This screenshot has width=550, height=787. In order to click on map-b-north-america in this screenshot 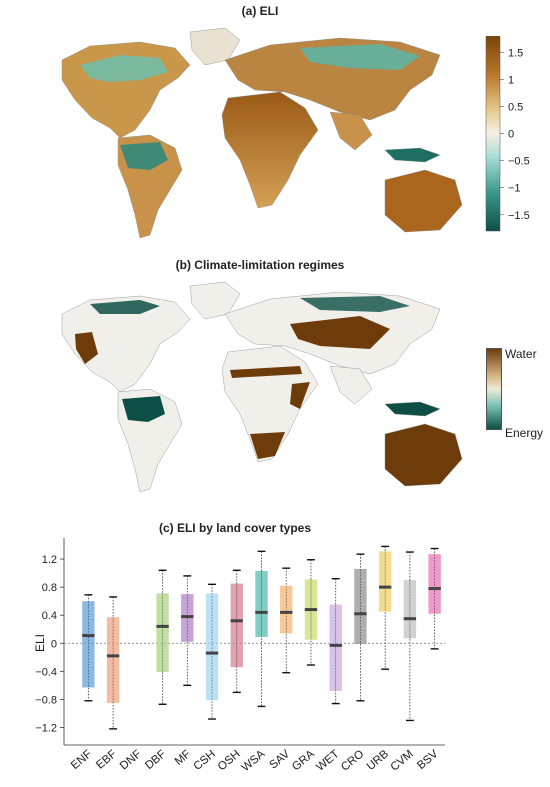, I will do `click(126, 344)`.